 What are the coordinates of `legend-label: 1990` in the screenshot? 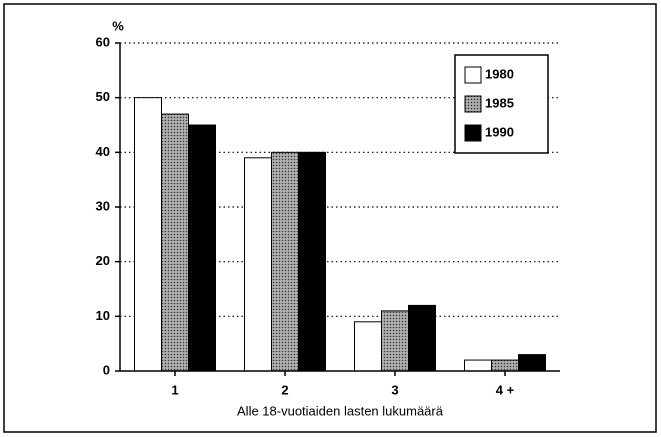 It's located at (499, 131).